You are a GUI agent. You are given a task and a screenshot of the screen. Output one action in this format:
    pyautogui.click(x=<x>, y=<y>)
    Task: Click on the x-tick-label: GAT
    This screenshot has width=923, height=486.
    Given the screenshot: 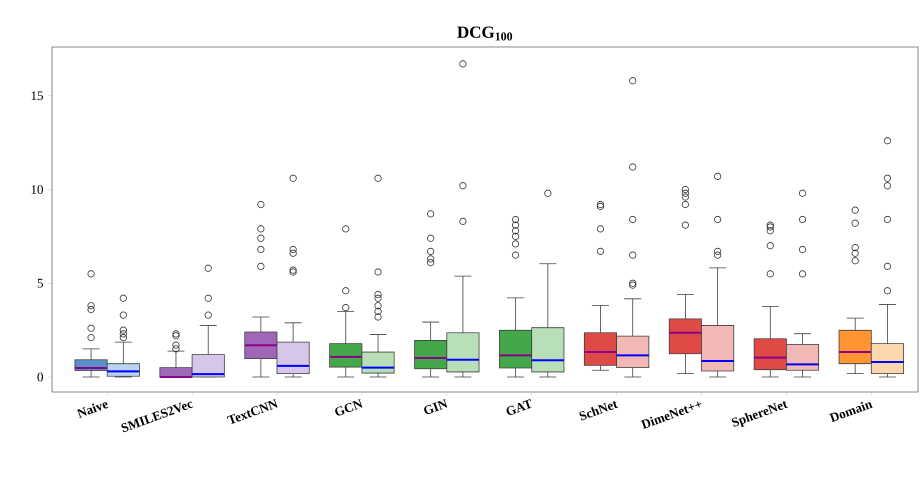 What is the action you would take?
    pyautogui.click(x=519, y=406)
    